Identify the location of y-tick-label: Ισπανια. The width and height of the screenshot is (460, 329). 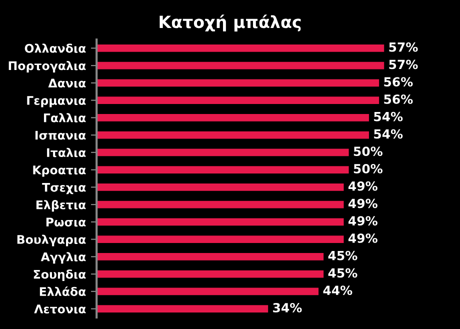
(60, 135).